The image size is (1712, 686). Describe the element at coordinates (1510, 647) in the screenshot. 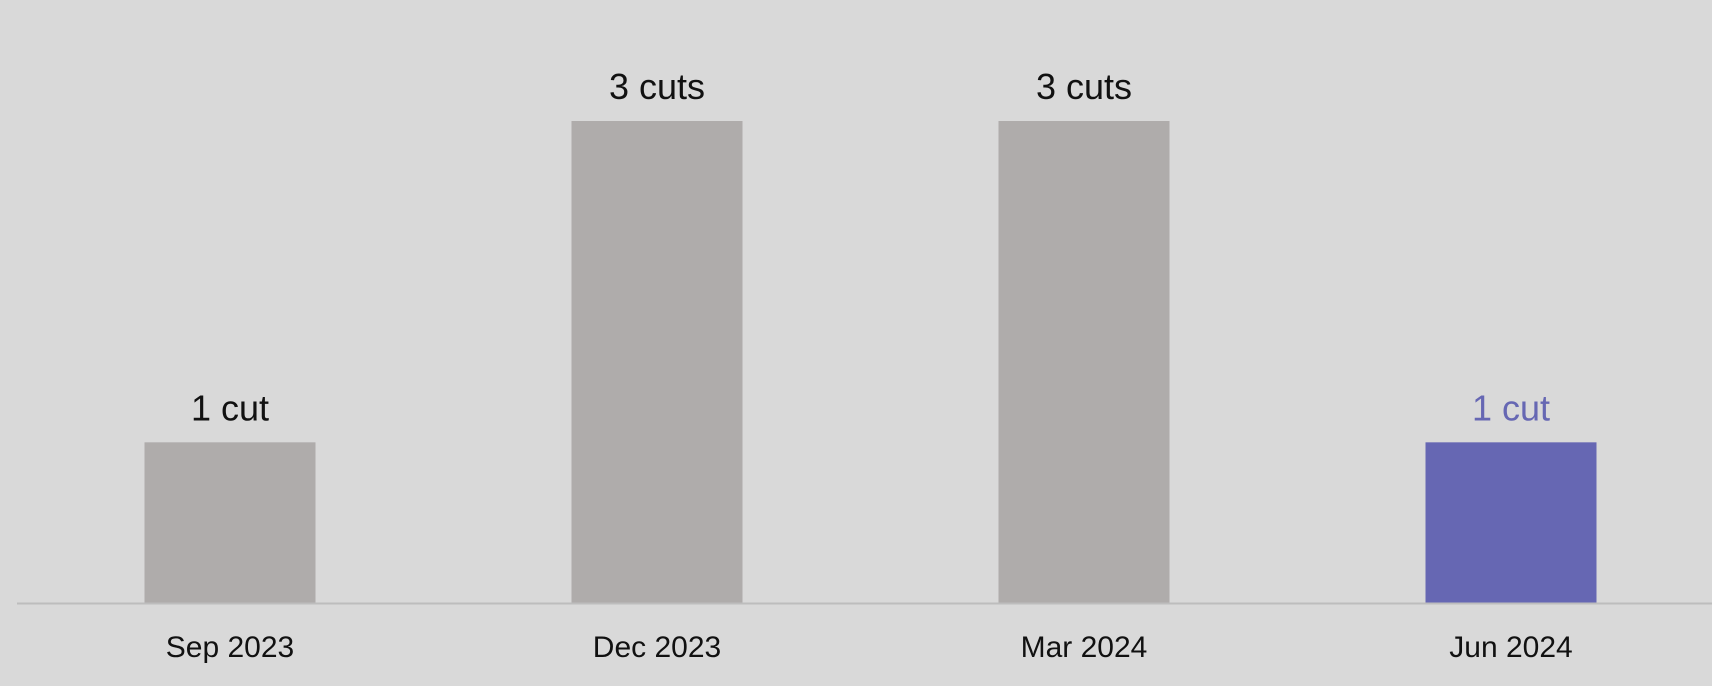

I see `x-tick-label: Jun 2024` at that location.